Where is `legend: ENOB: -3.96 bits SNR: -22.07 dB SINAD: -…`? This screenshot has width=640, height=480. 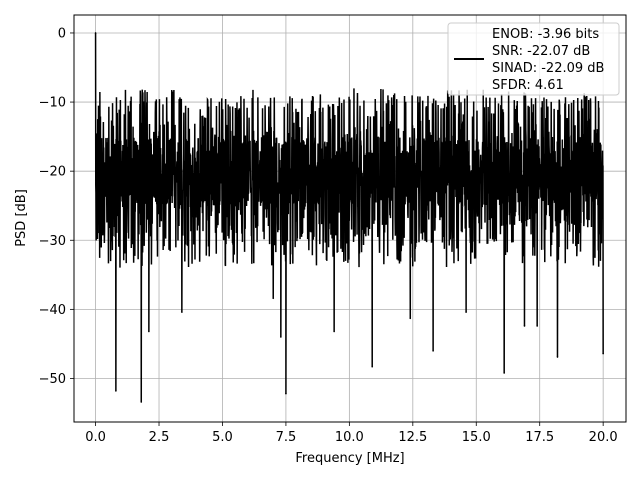
legend: ENOB: -3.96 bits SNR: -22.07 dB SINAD: -… is located at coordinates (533, 59).